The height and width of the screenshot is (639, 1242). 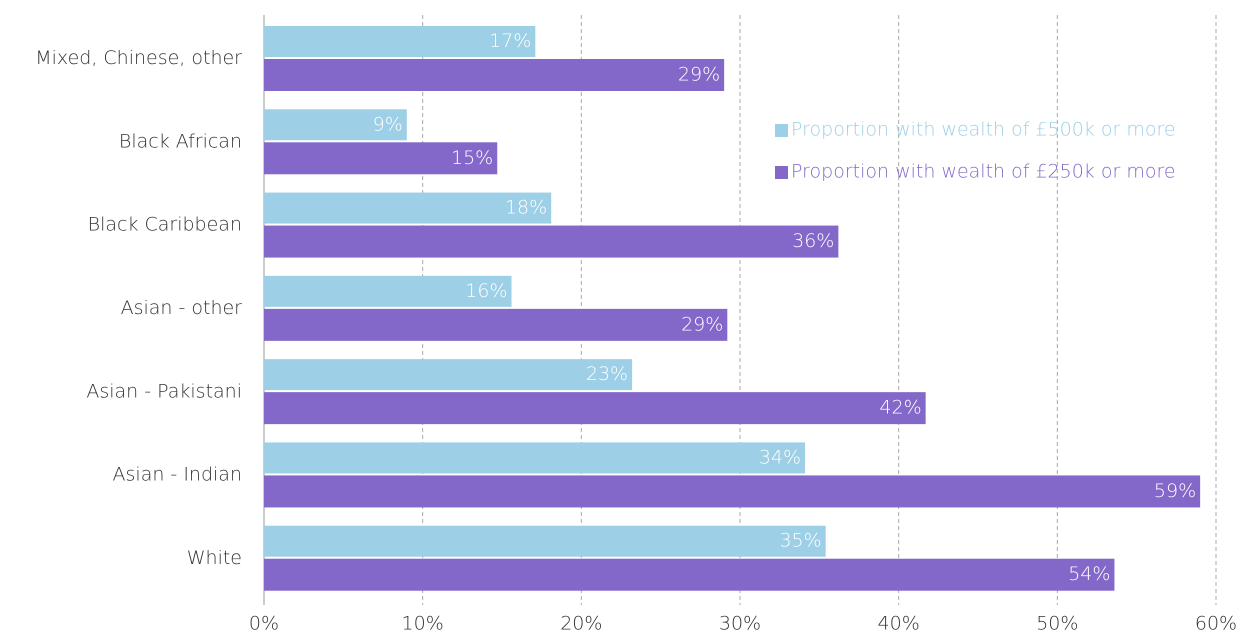 What do you see at coordinates (983, 130) in the screenshot?
I see `legend-label: Proportion with wealth of £500k or more` at bounding box center [983, 130].